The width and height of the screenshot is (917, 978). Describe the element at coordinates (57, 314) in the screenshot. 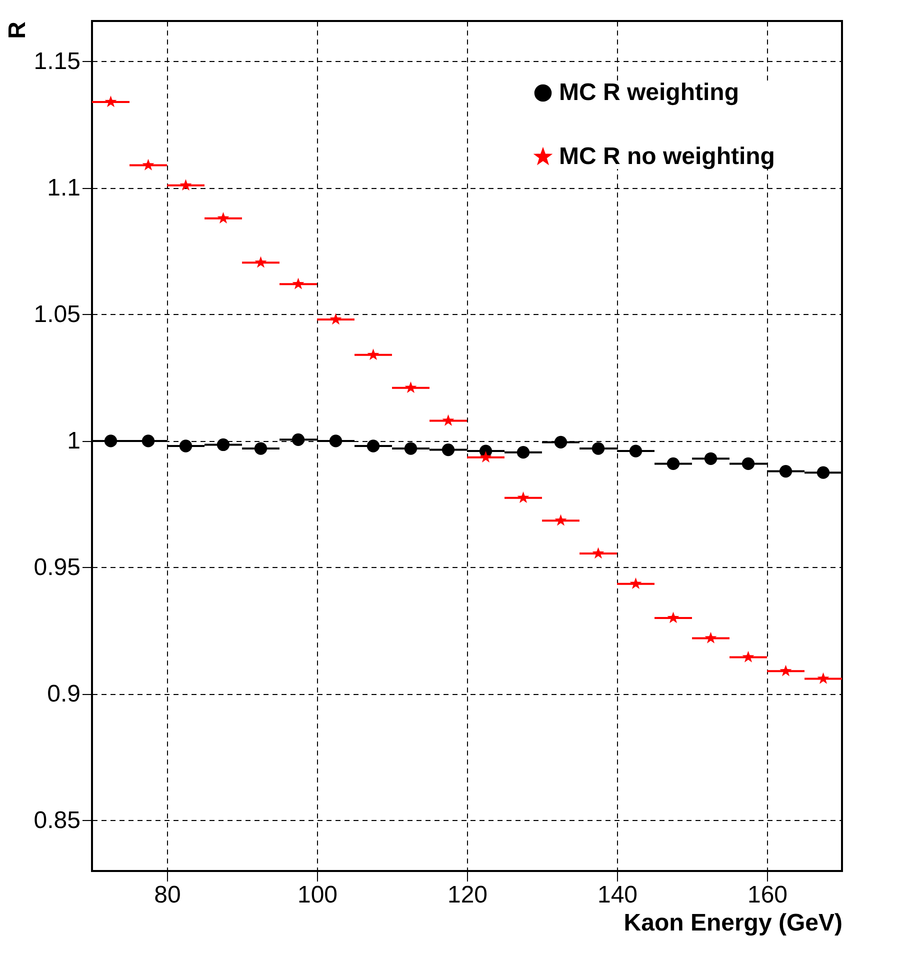

I see `y-tick-label: 1.05` at that location.